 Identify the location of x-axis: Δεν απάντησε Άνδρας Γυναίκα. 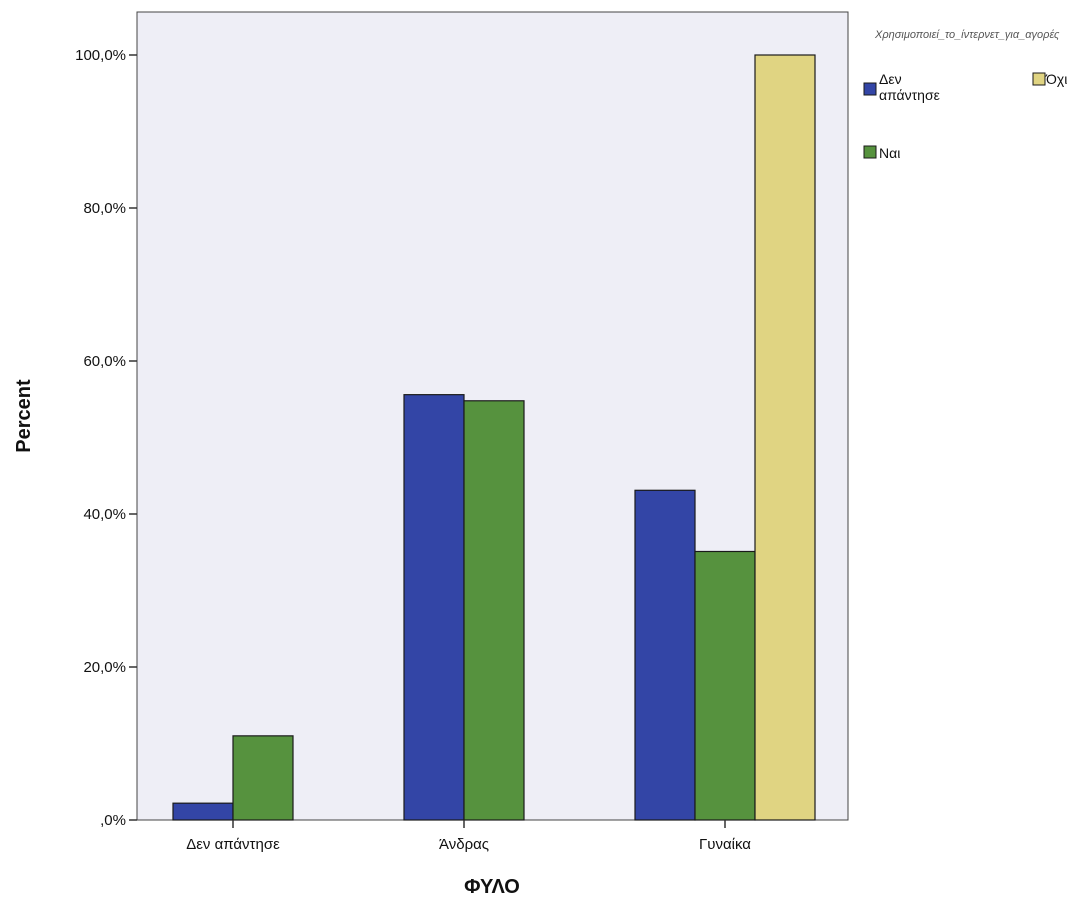
(468, 836).